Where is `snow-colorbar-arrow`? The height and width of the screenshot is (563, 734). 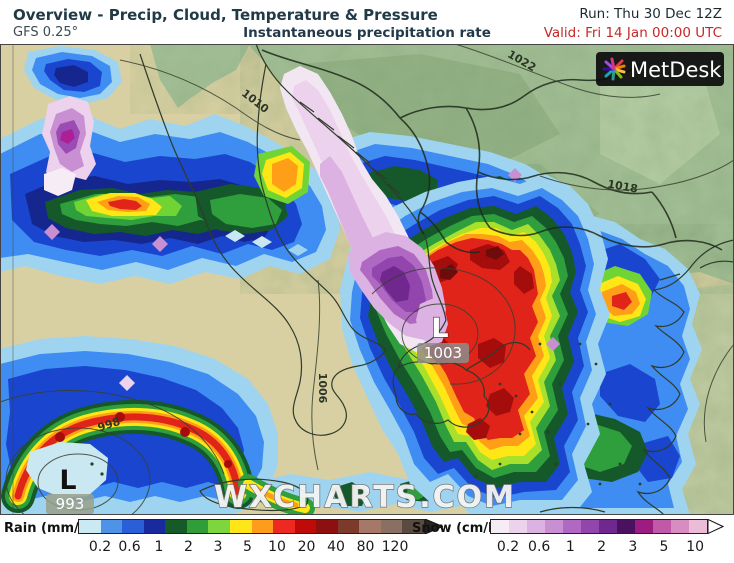 snow-colorbar-arrow is located at coordinates (716, 526).